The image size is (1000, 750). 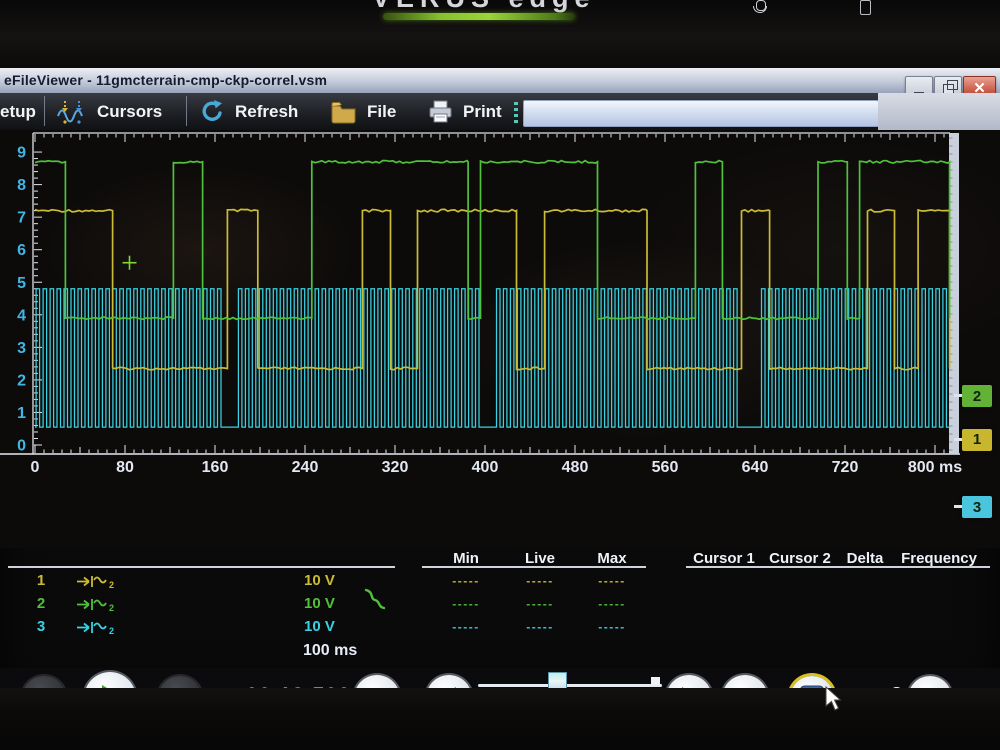 I want to click on toolbar-right-fill, so click(x=939, y=111).